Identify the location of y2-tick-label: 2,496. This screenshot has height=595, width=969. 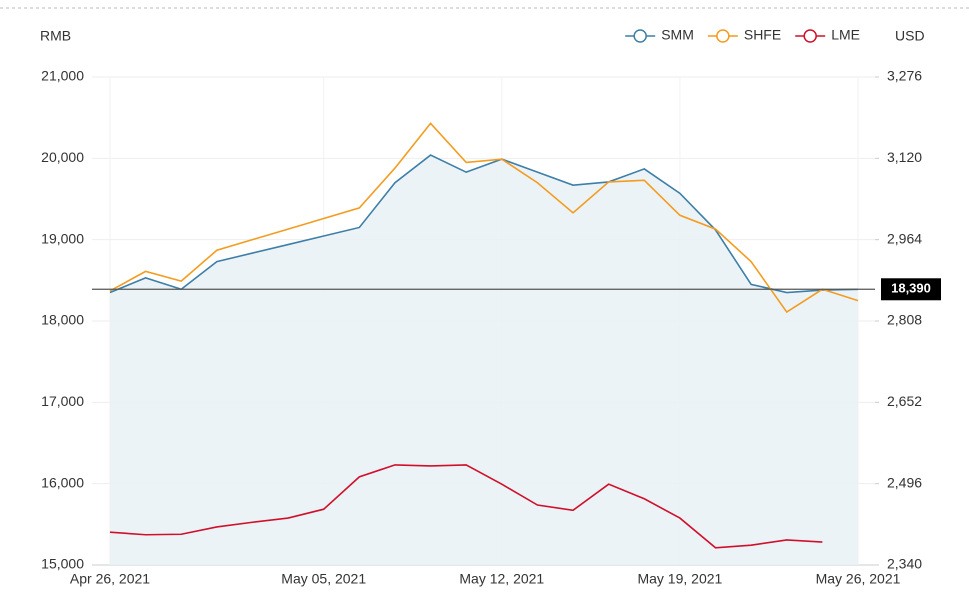
(904, 482).